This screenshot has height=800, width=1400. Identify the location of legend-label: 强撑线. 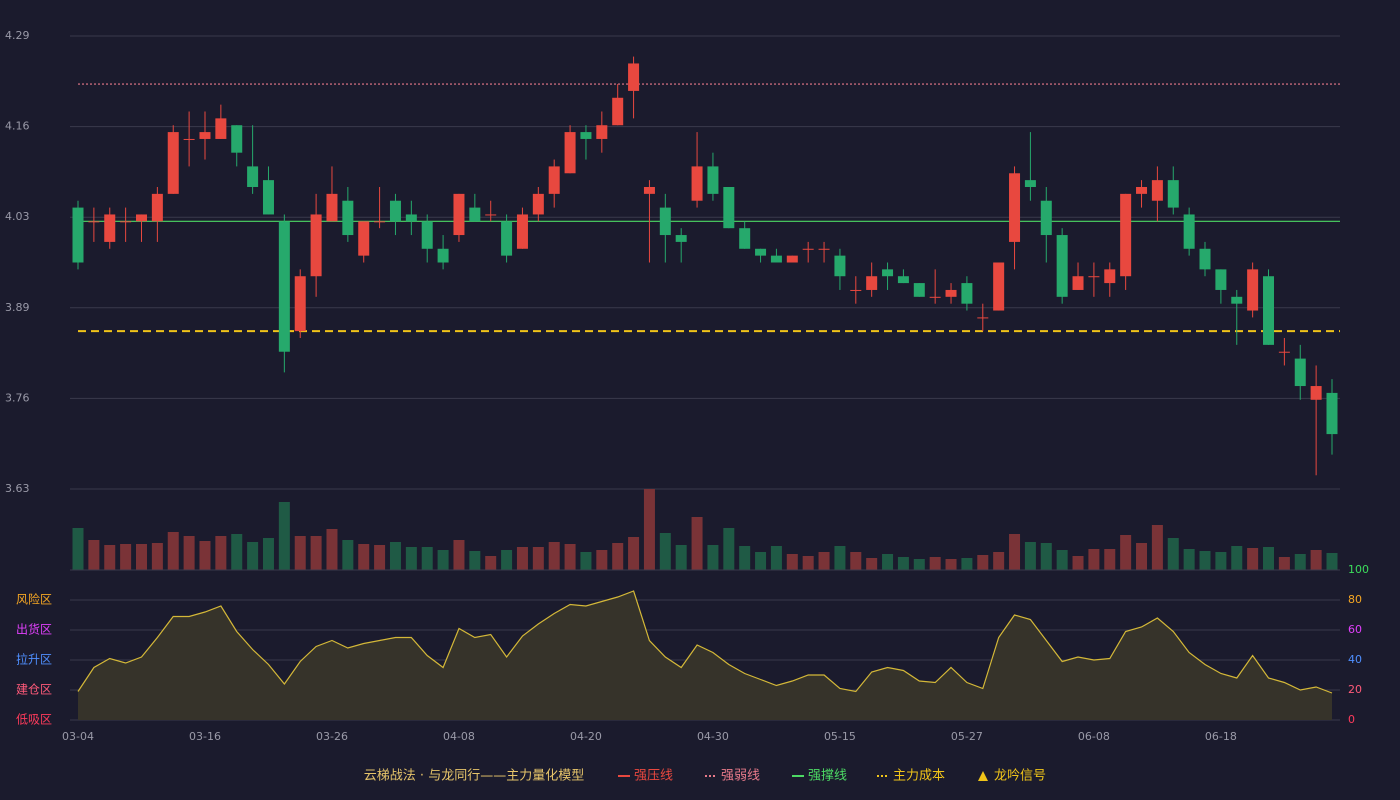
(827, 776).